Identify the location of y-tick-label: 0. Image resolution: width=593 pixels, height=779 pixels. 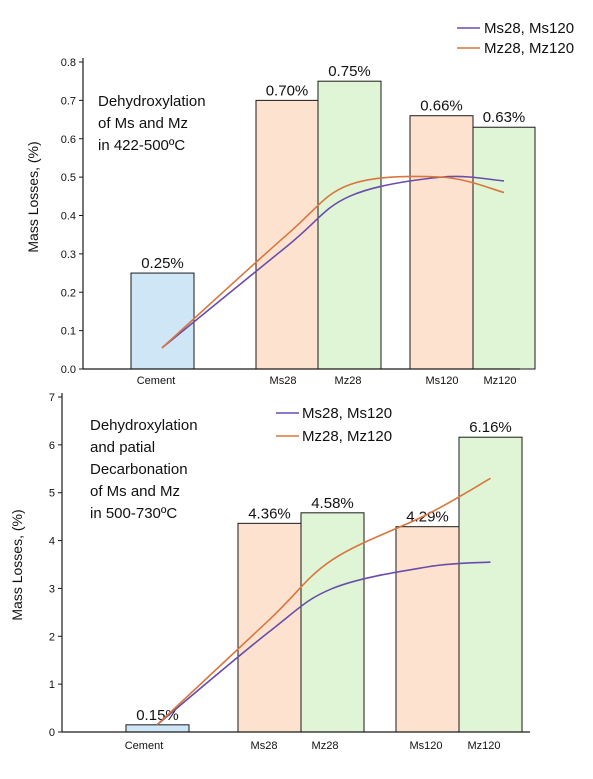
(52, 733).